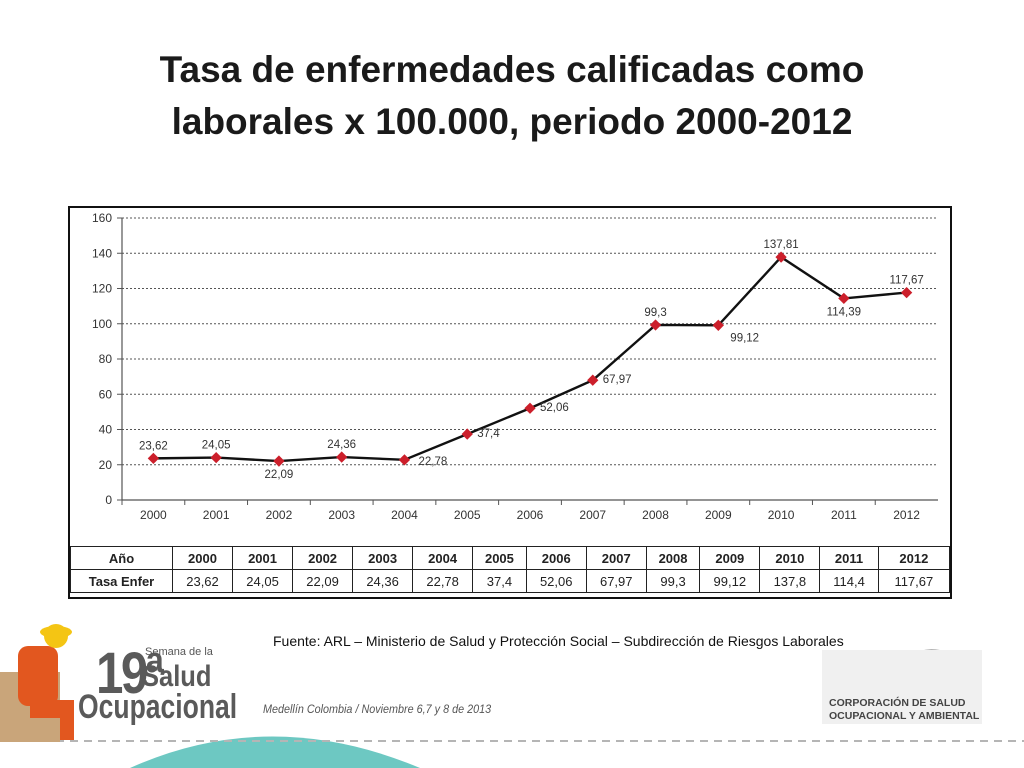  What do you see at coordinates (616, 558) in the screenshot?
I see `table-cell-year: 2007` at bounding box center [616, 558].